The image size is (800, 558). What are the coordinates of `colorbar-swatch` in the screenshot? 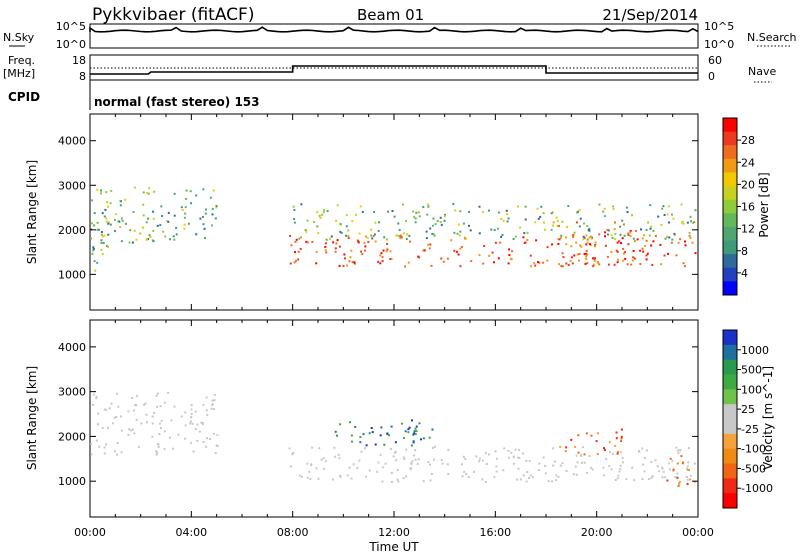 It's located at (730, 338).